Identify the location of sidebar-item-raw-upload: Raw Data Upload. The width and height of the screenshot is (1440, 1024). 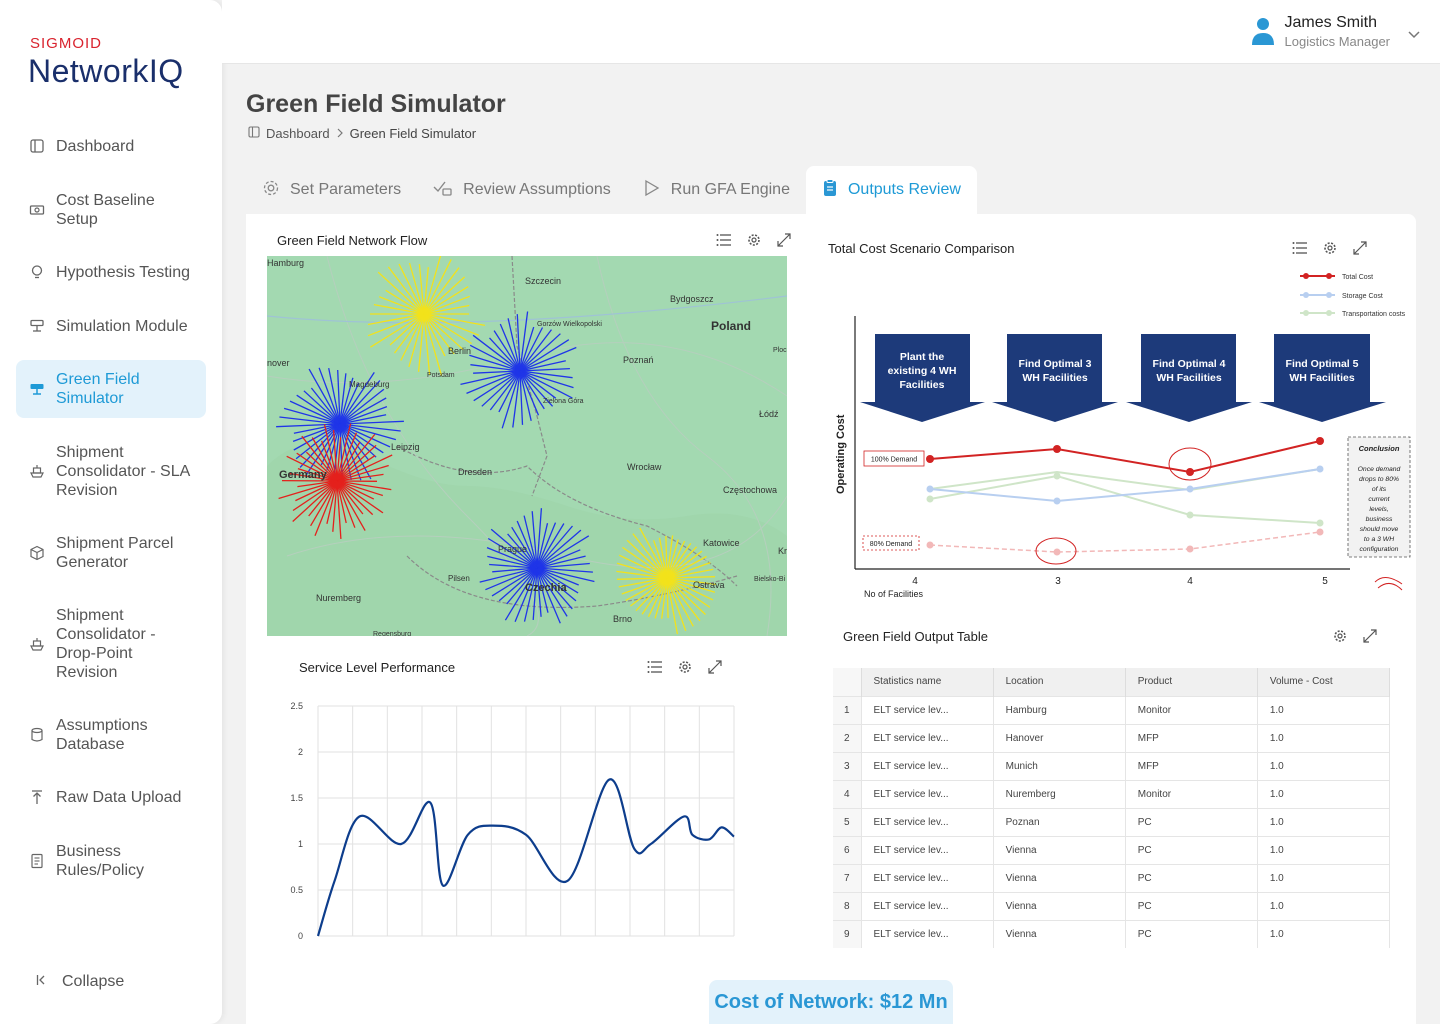
(111, 797).